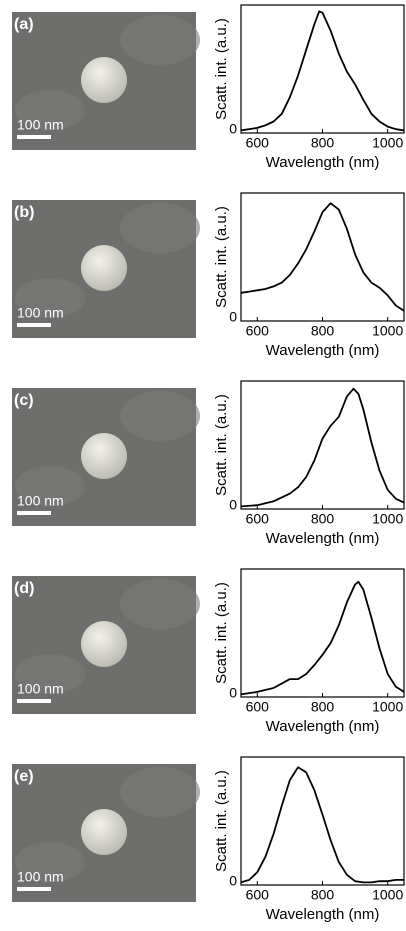  I want to click on panel-label: (c), so click(24, 400).